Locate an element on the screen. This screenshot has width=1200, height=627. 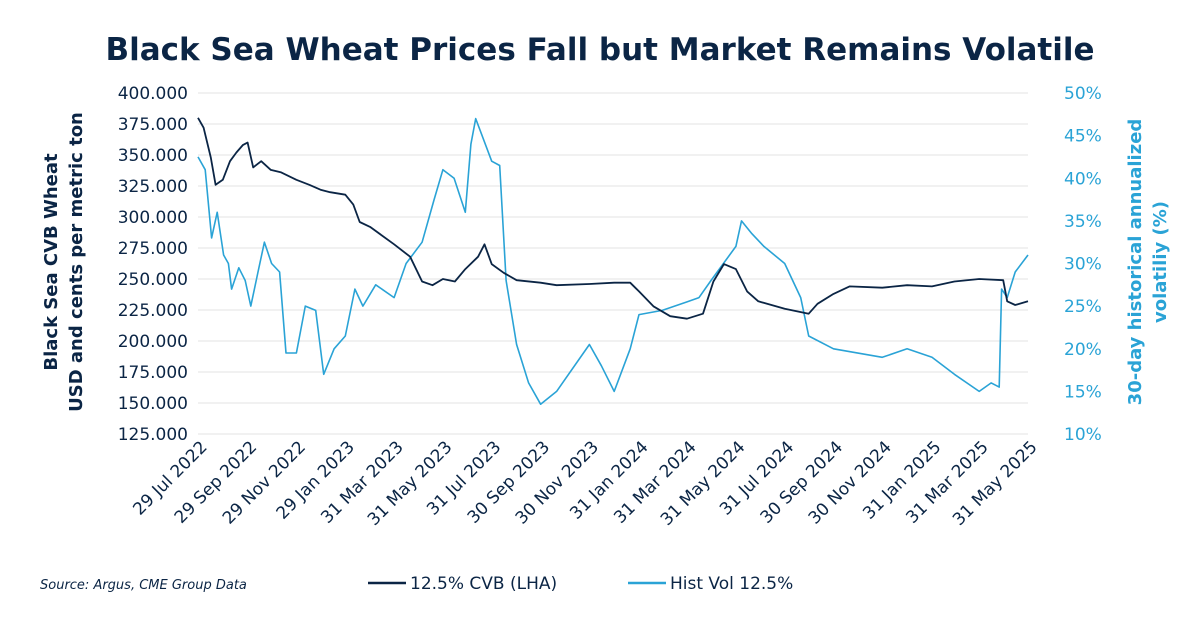
legend-label-vol: Hist Vol 12.5% is located at coordinates (731, 584).